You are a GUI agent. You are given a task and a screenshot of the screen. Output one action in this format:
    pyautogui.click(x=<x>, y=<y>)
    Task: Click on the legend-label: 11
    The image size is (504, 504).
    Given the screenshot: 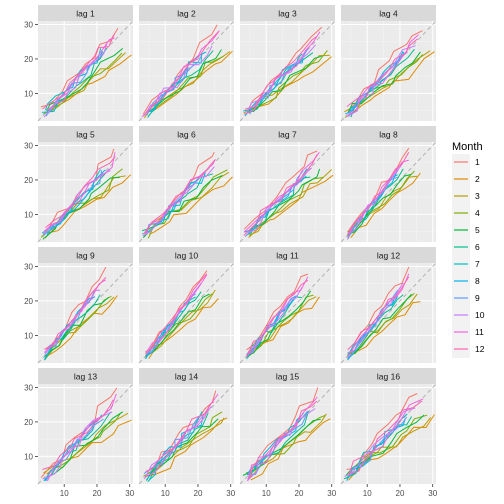 What is the action you would take?
    pyautogui.click(x=479, y=332)
    